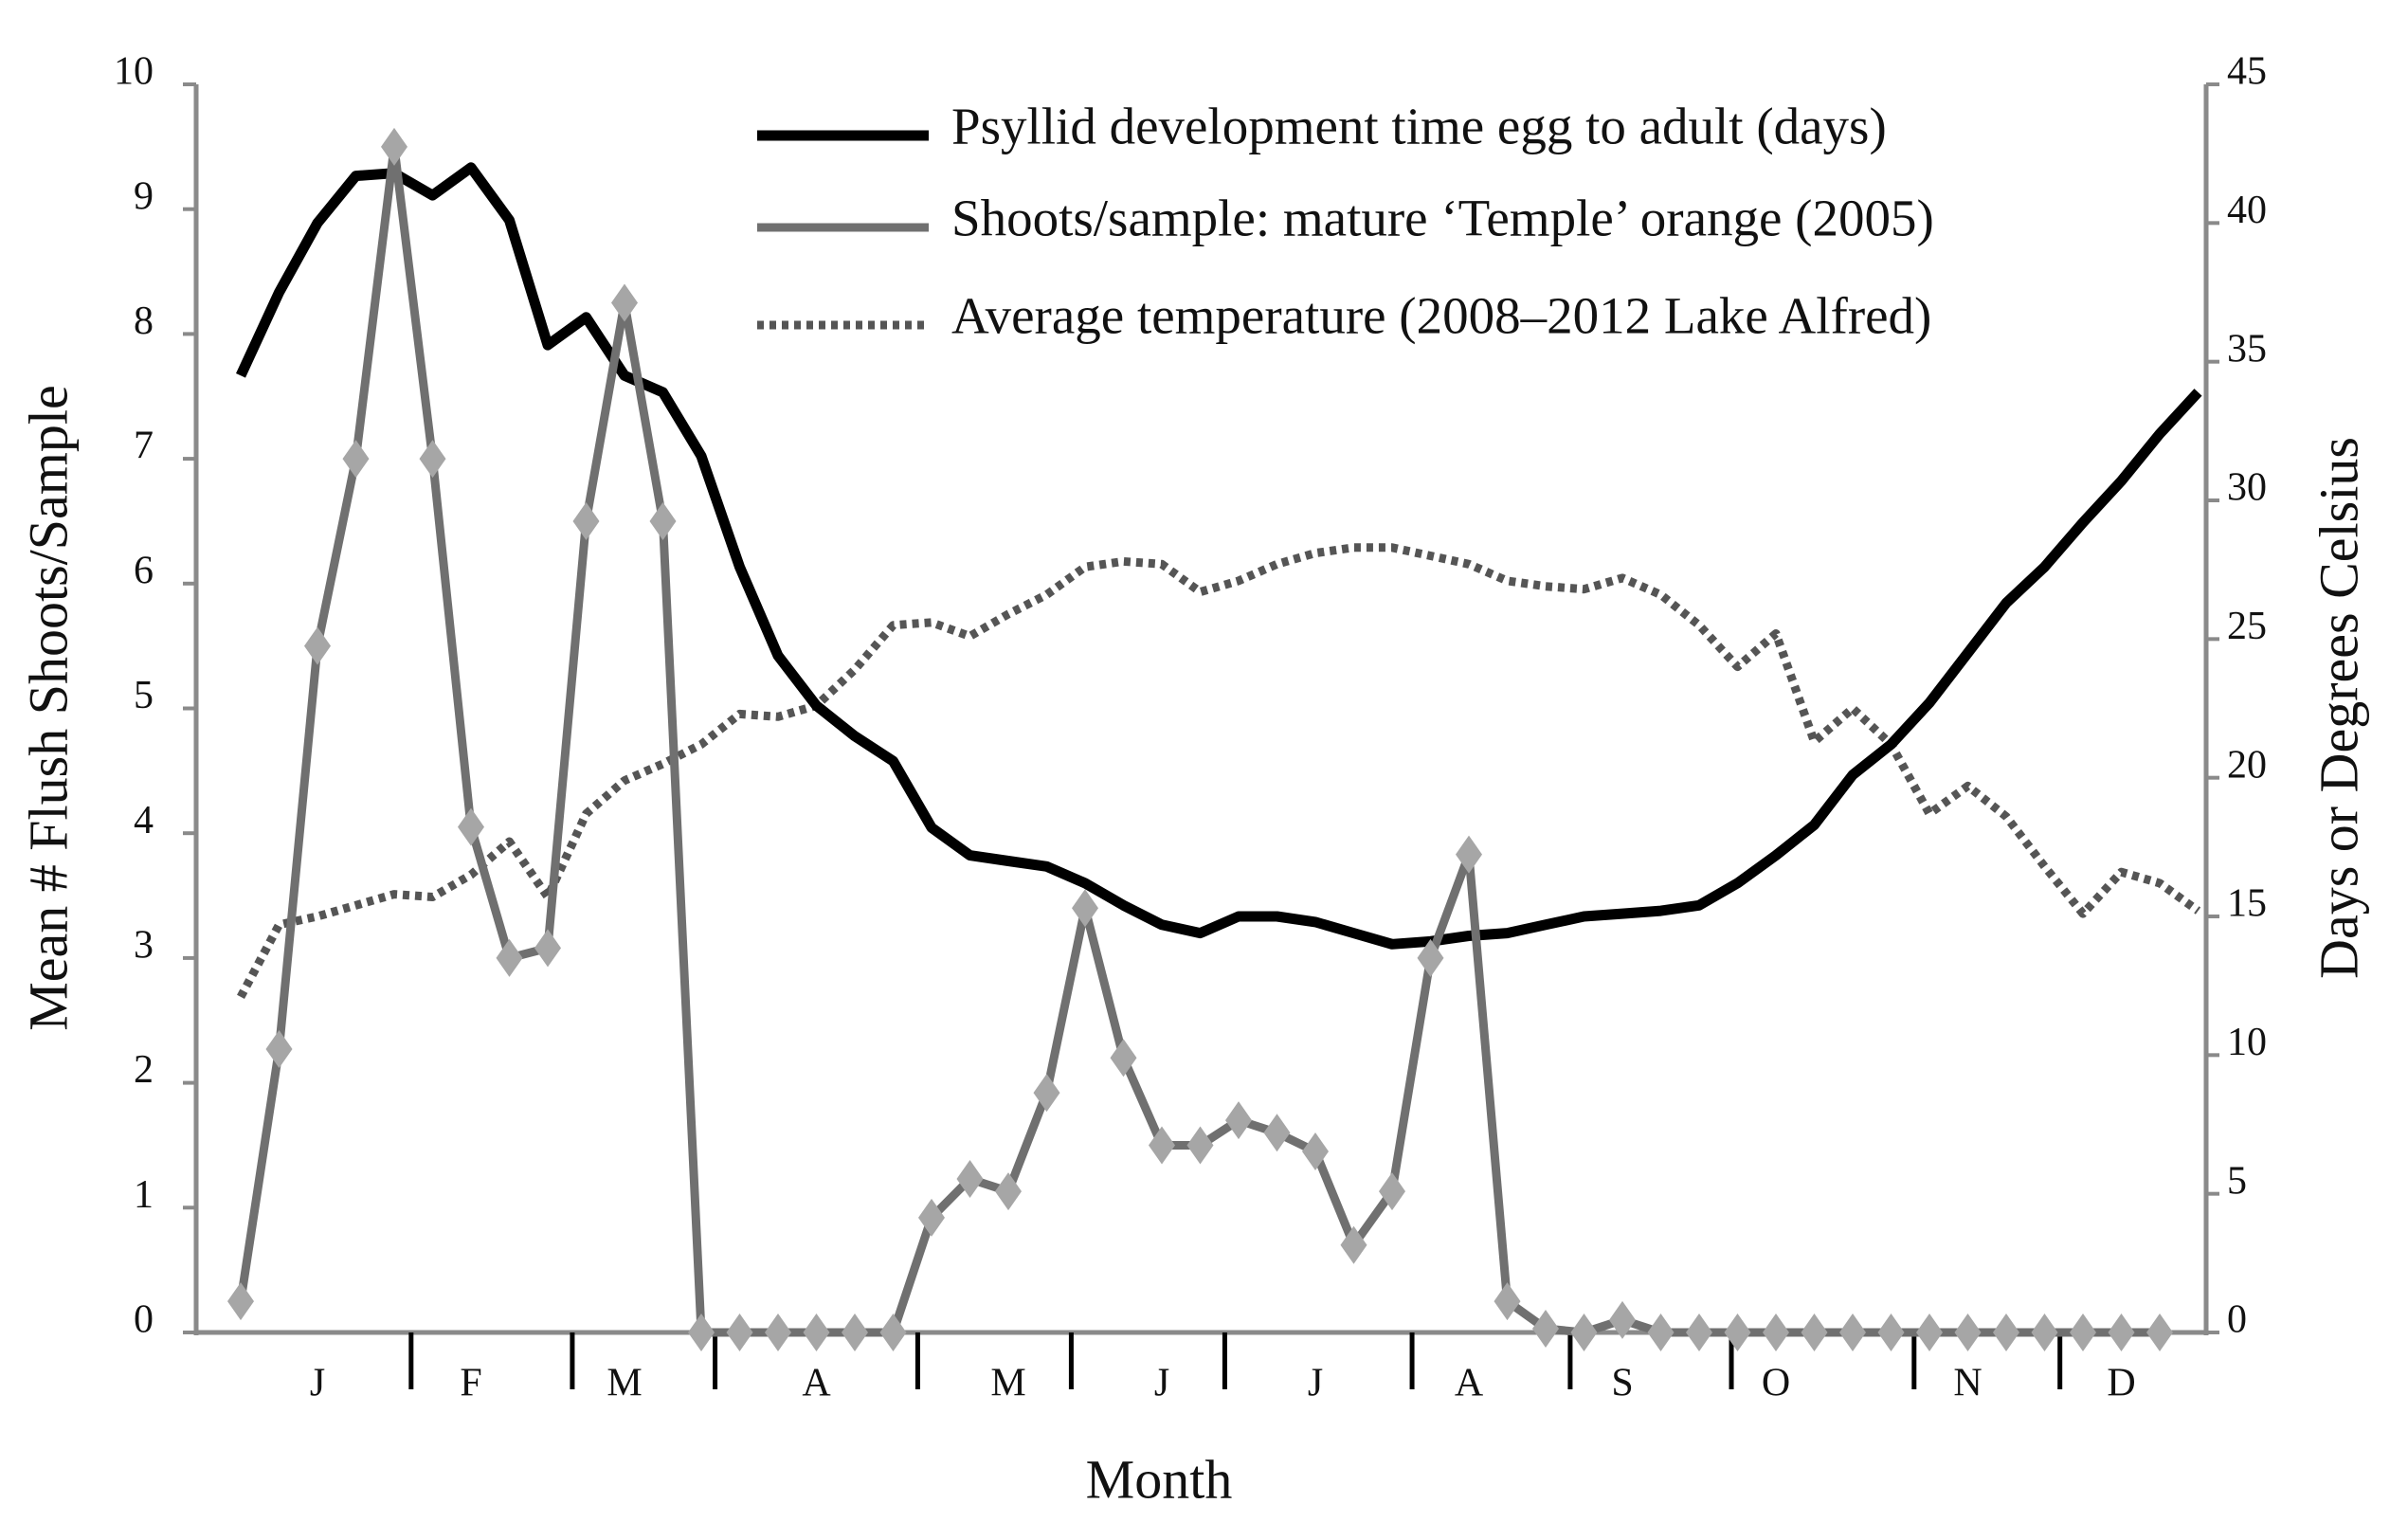 This screenshot has width=2408, height=1540. What do you see at coordinates (144, 696) in the screenshot?
I see `y-tick-label: 5` at bounding box center [144, 696].